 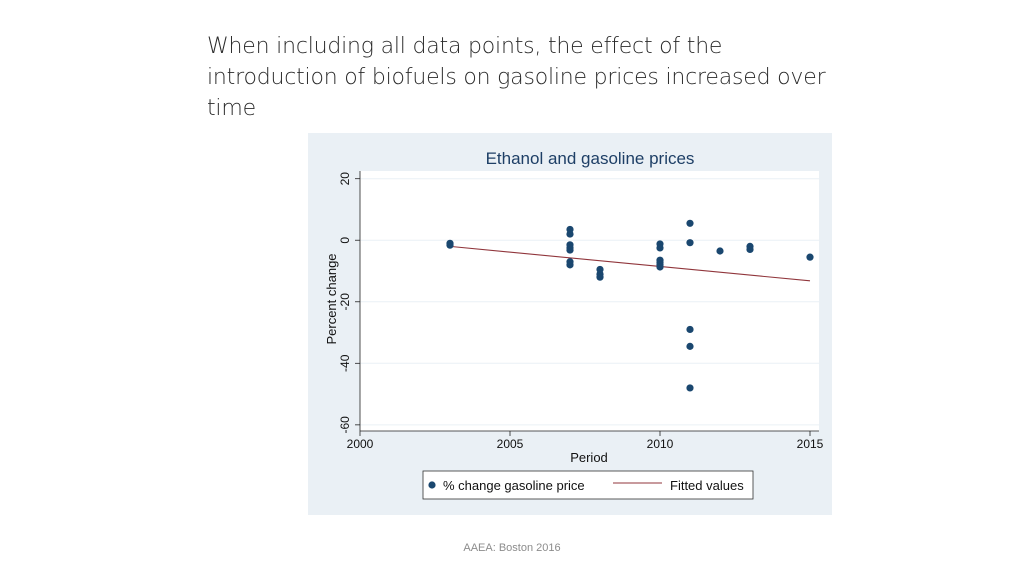 What do you see at coordinates (512, 548) in the screenshot?
I see `slide-footer: AAEA: Boston 2016` at bounding box center [512, 548].